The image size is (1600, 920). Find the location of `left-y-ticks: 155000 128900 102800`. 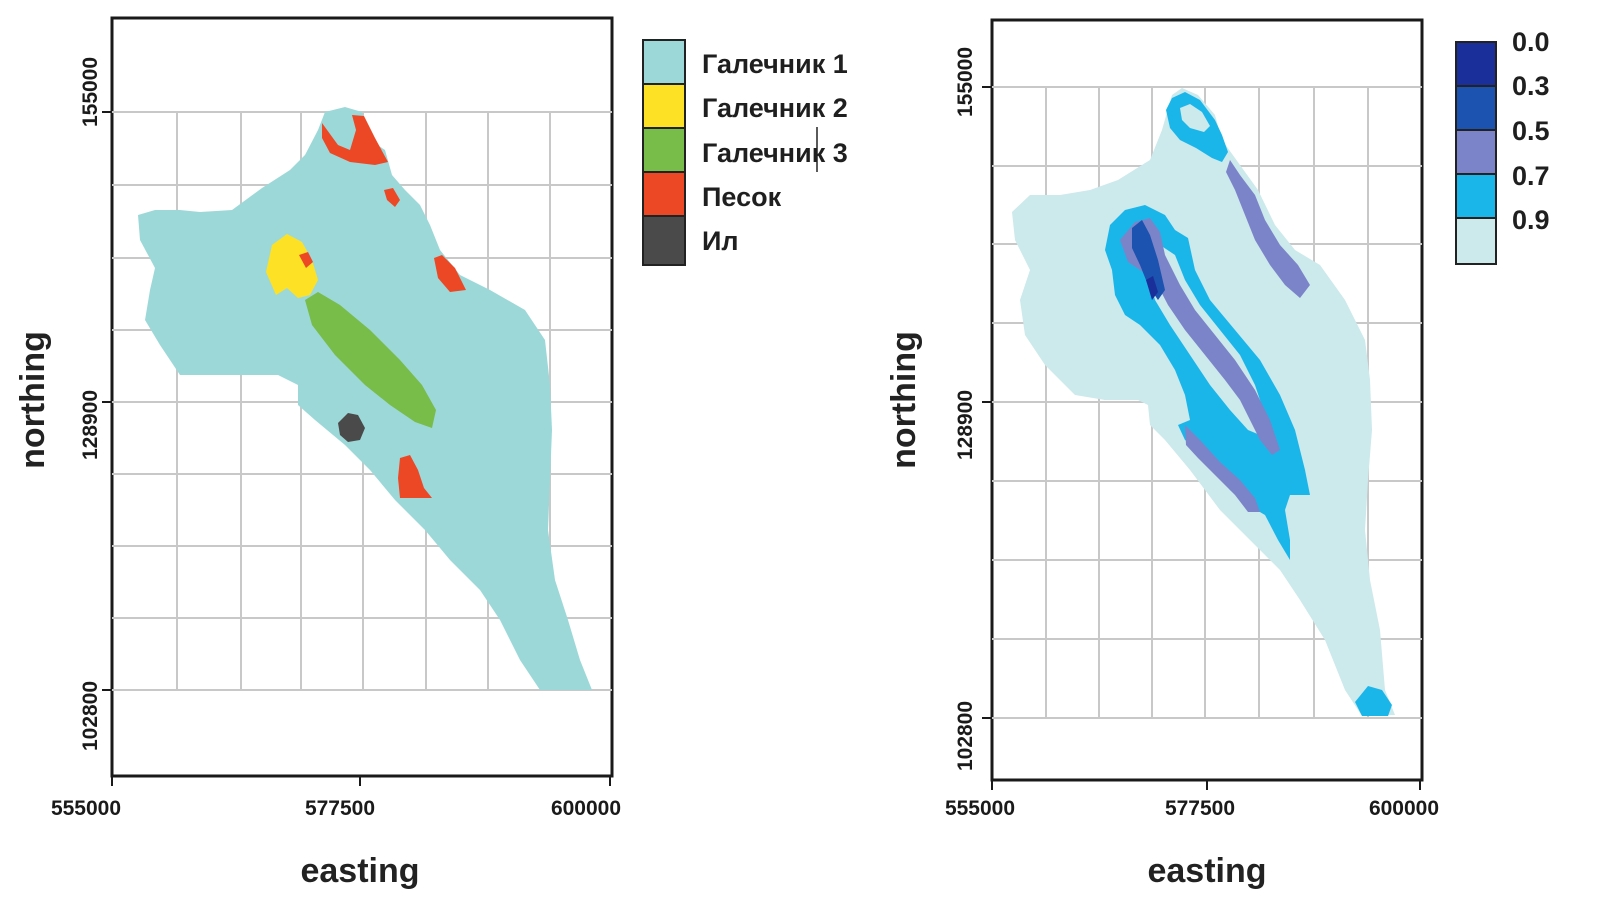

left-y-ticks: 155000 128900 102800 is located at coordinates (95, 404).